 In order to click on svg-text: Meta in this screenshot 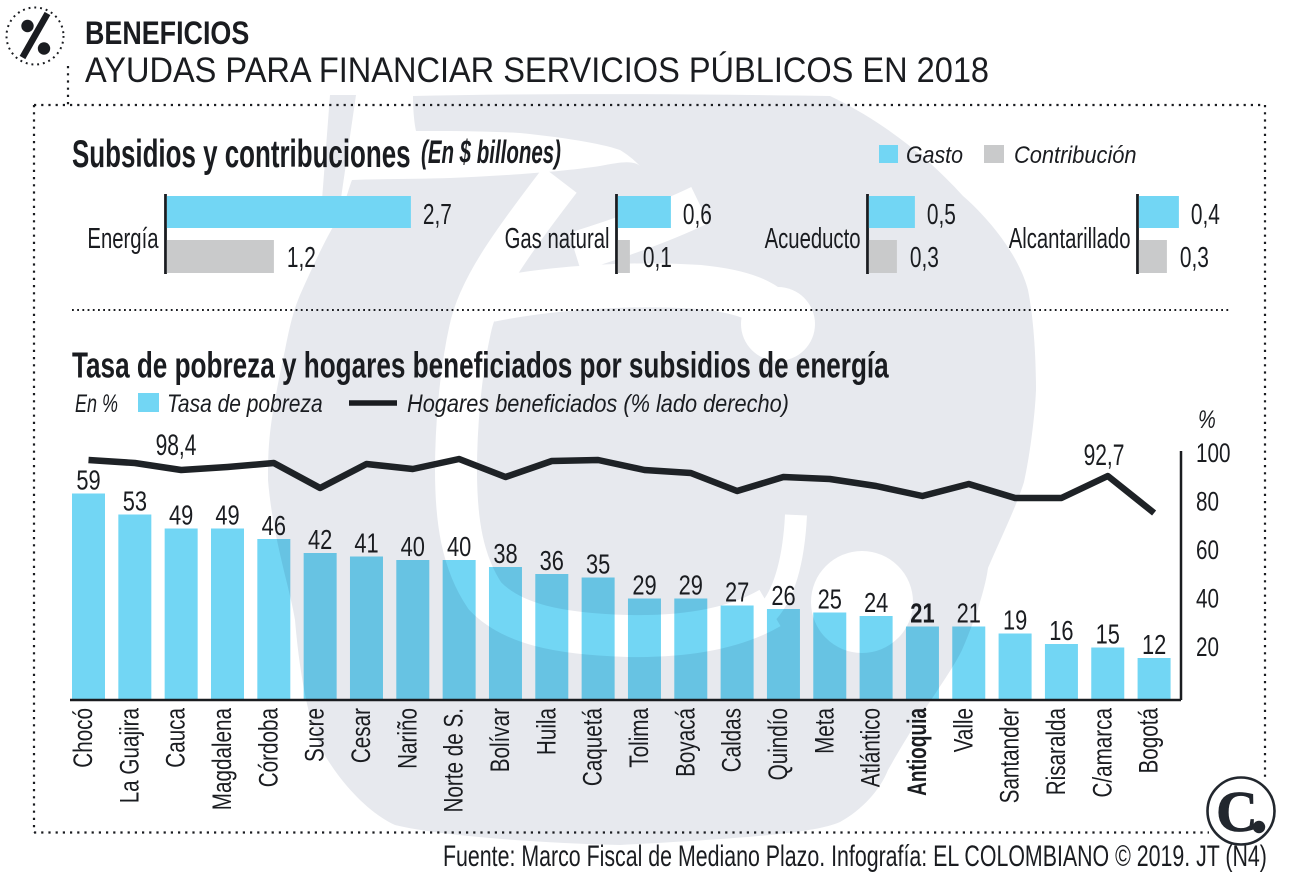, I will do `click(825, 730)`.